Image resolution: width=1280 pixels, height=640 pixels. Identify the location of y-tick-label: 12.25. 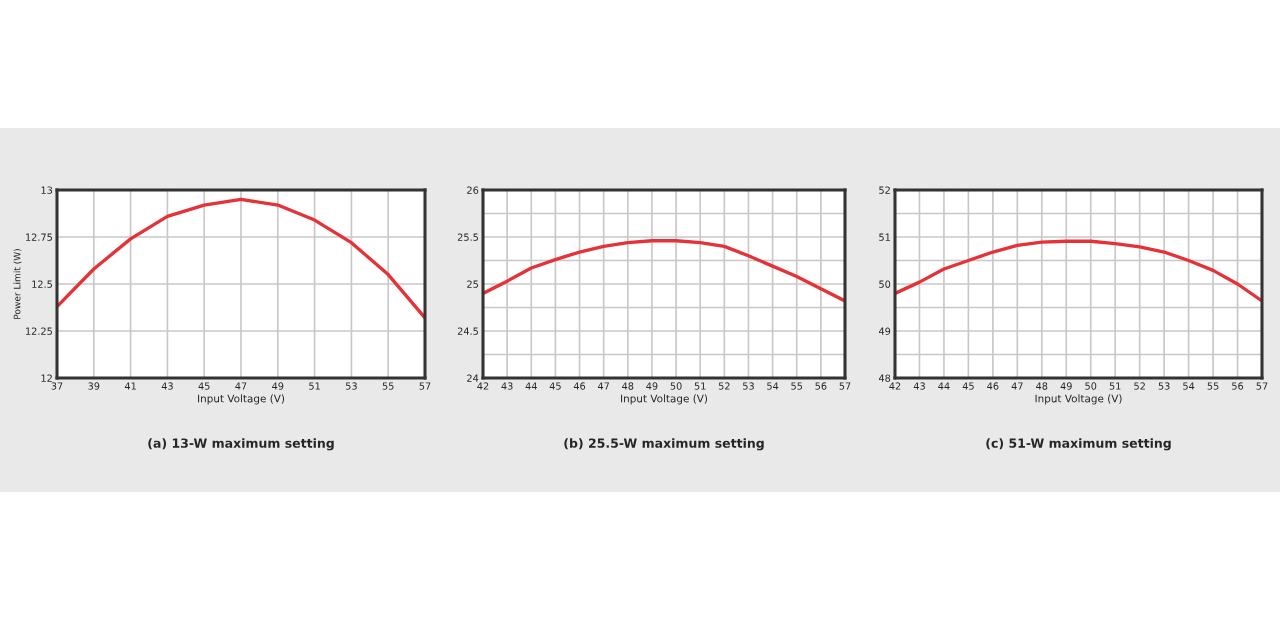
(39, 331).